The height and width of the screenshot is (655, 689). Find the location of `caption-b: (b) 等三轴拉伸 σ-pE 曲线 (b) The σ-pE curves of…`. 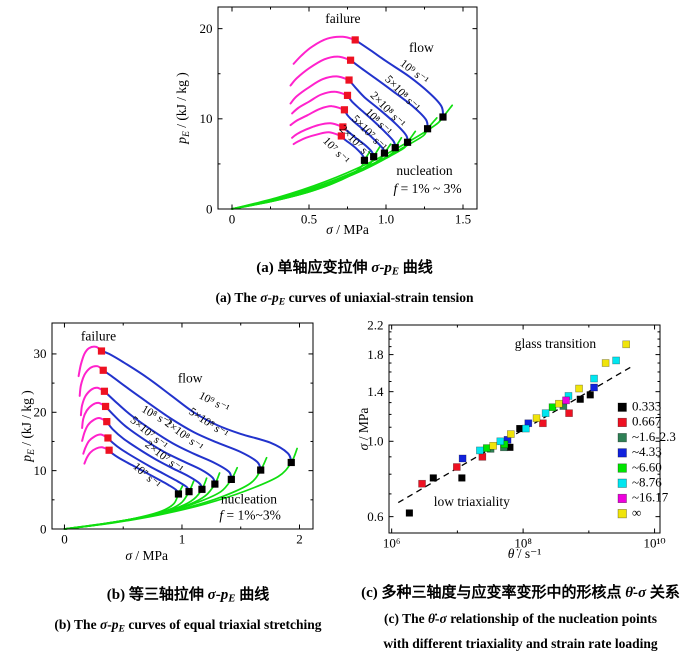

caption-b: (b) 等三轴拉伸 σ-pE 曲线 (b) The σ-pE curves of… is located at coordinates (188, 612).